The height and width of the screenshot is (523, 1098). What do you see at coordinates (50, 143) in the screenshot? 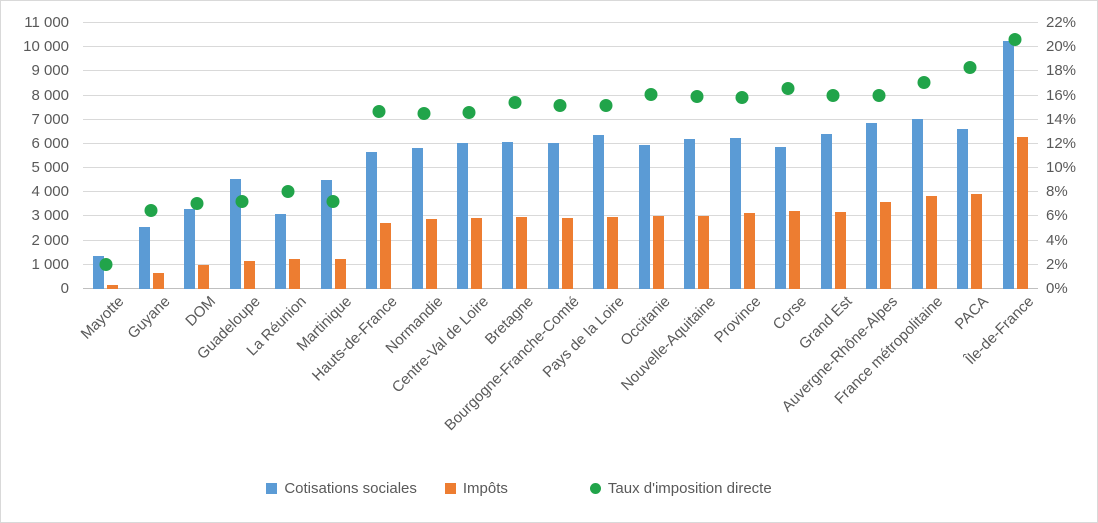
I see `axis-tick-label: 6 000` at bounding box center [50, 143].